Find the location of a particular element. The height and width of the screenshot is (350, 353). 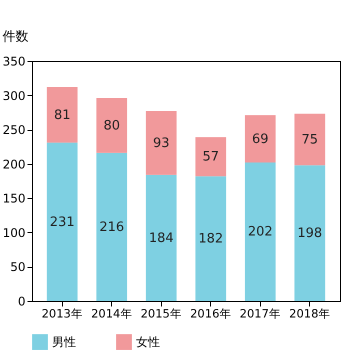

x-tick-label: 2013年 is located at coordinates (62, 313).